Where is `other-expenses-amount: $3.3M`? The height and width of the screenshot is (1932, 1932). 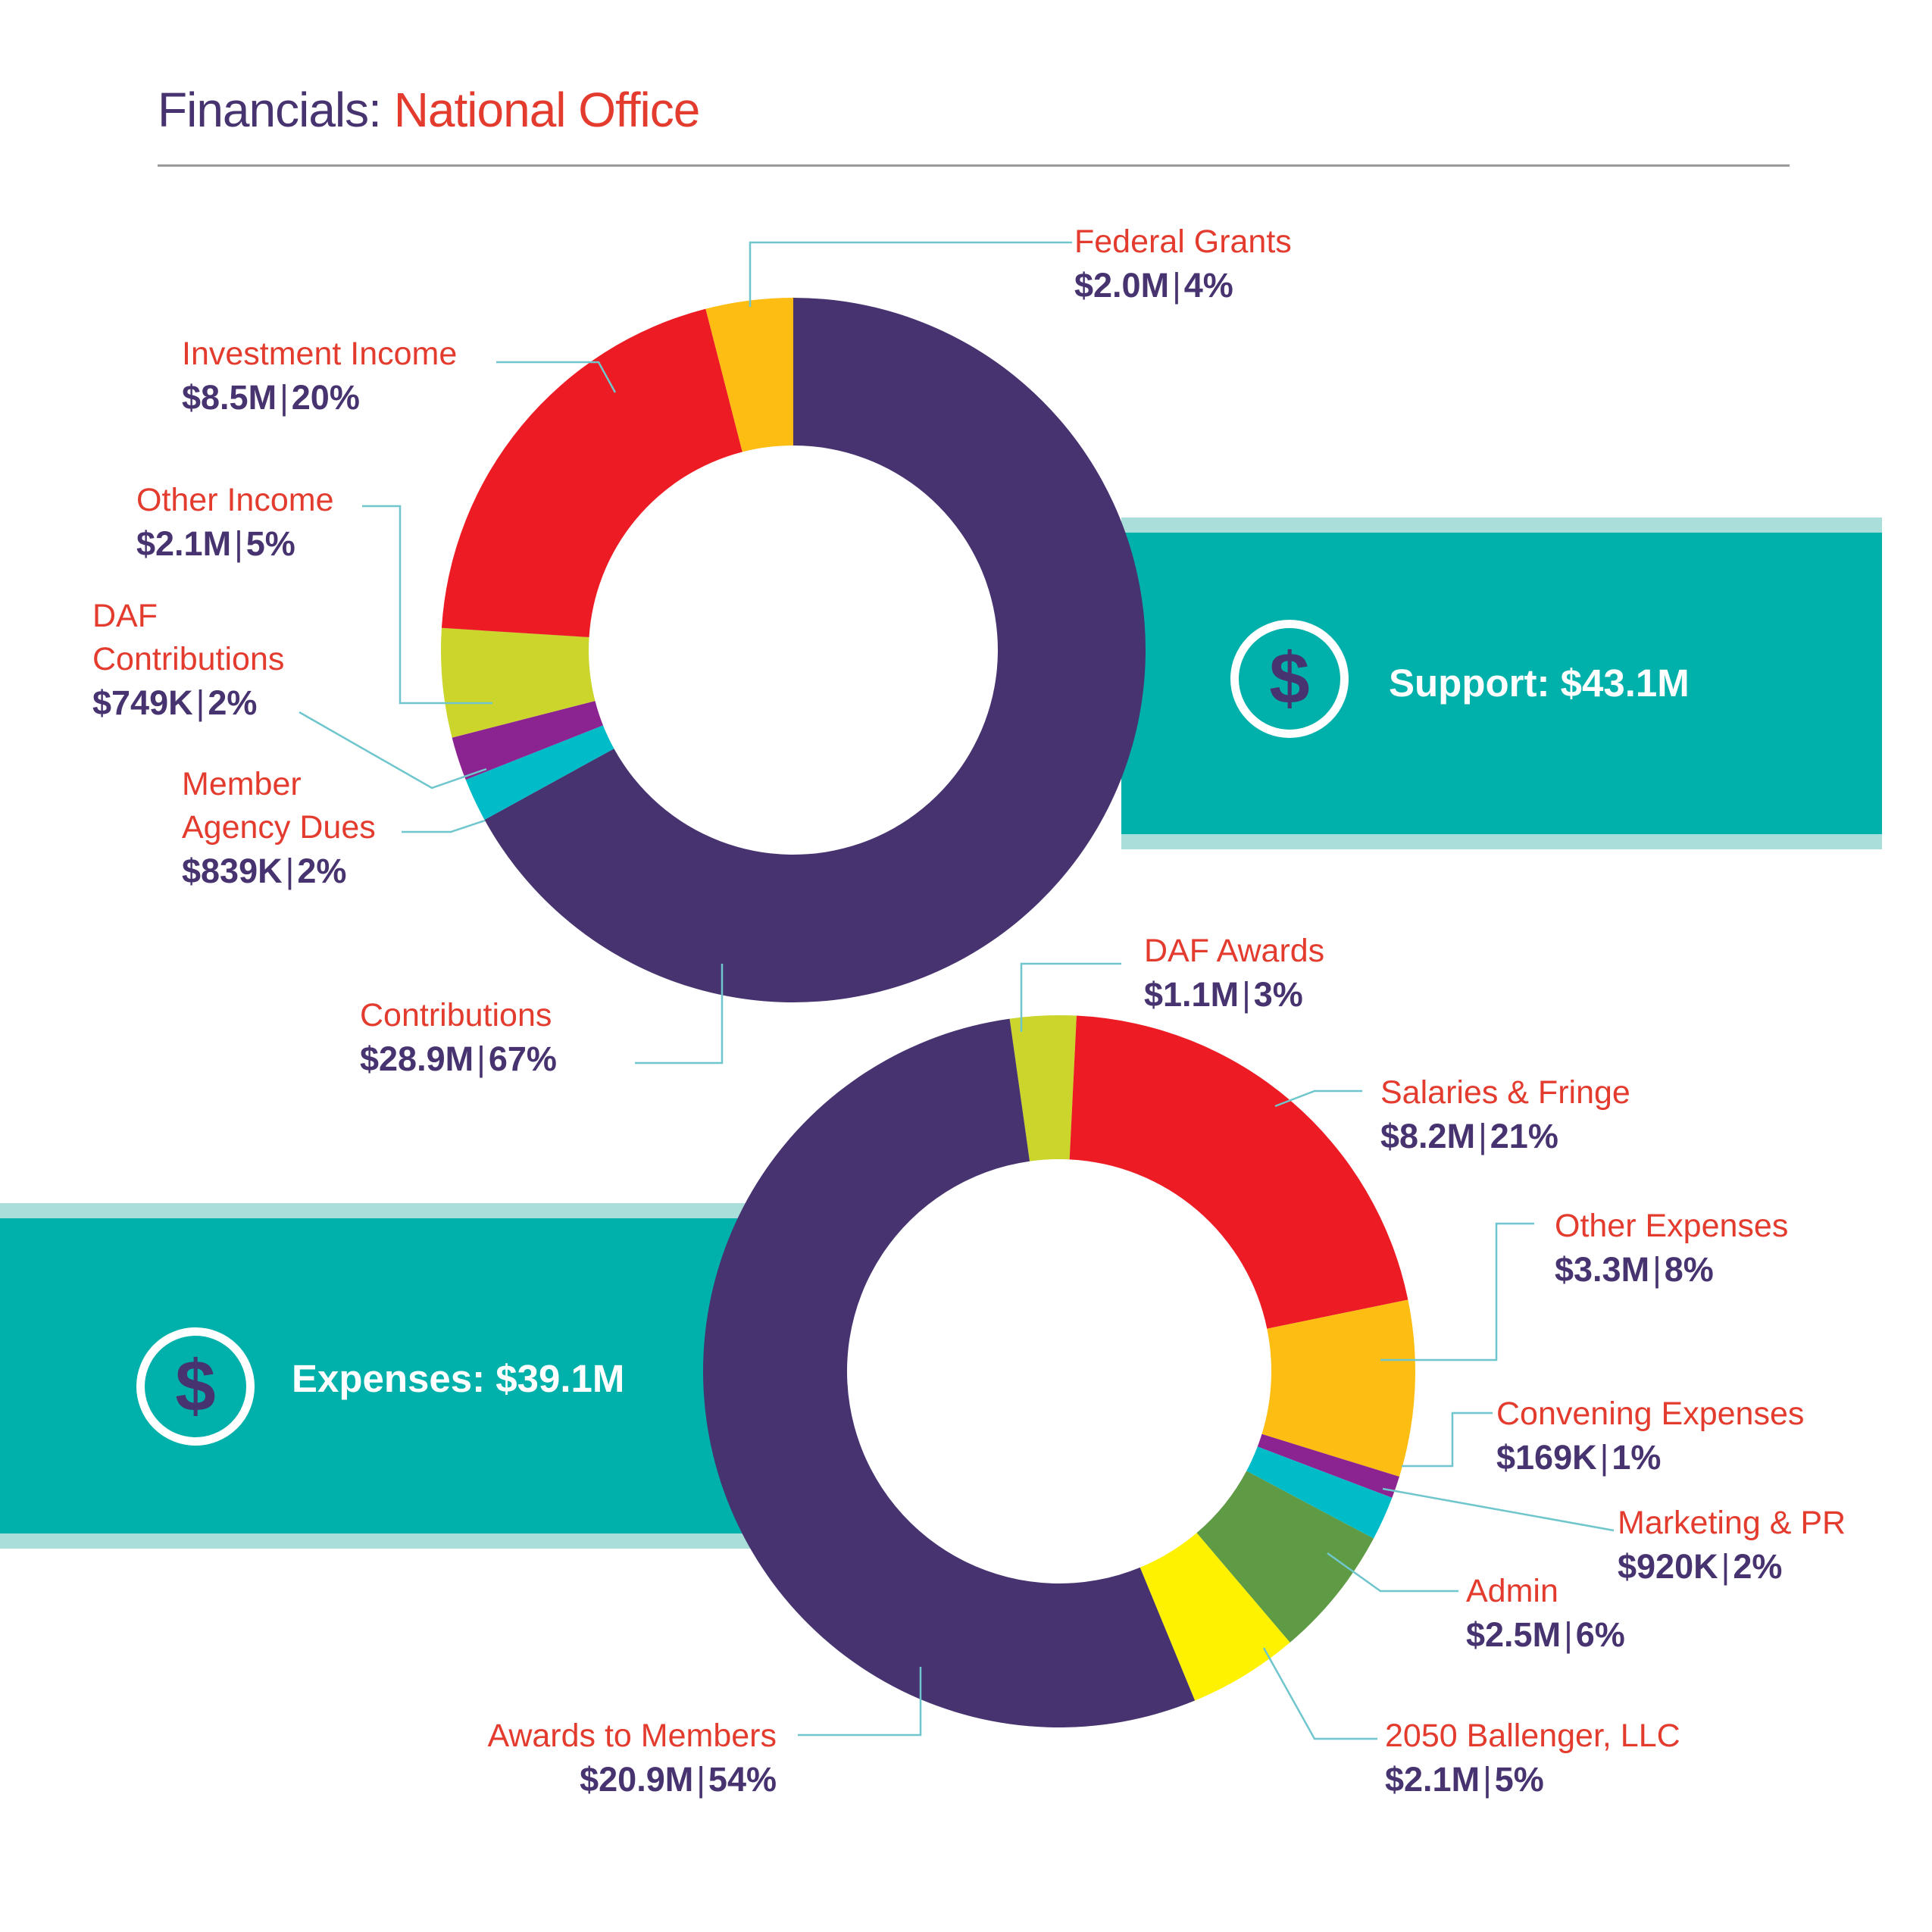
other-expenses-amount: $3.3M is located at coordinates (1603, 1269).